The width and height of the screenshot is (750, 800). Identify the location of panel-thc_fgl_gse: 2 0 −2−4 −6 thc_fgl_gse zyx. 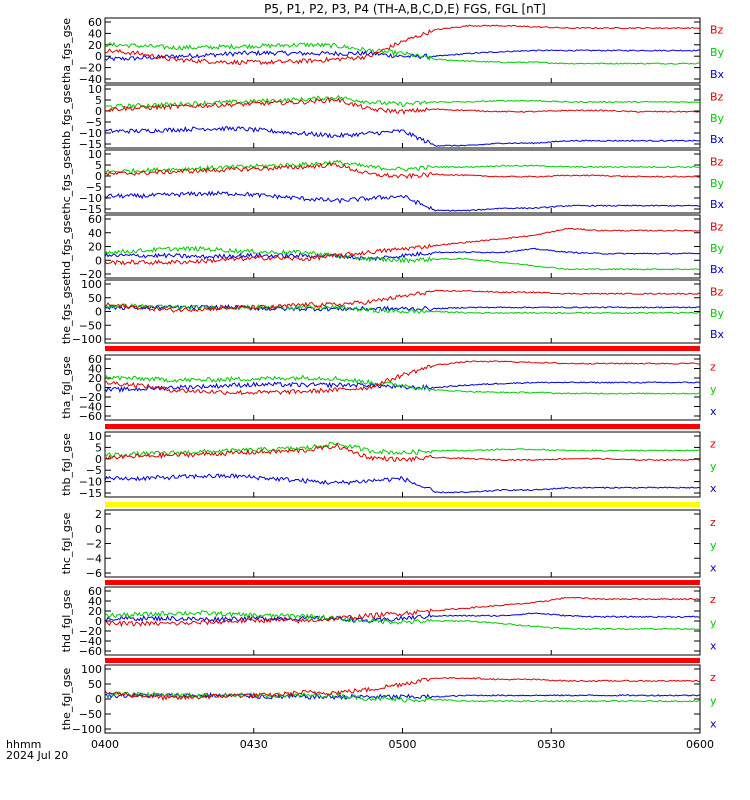
(388, 544).